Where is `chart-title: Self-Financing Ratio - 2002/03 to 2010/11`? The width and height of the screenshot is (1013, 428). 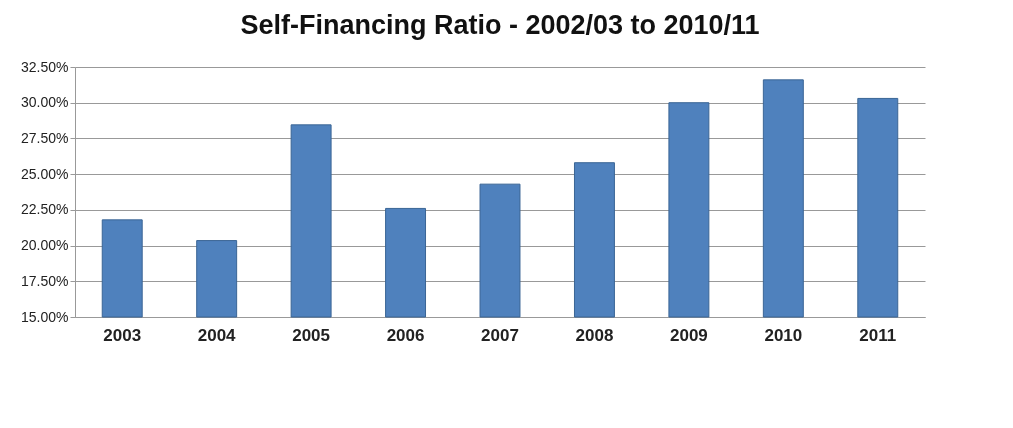 chart-title: Self-Financing Ratio - 2002/03 to 2010/11 is located at coordinates (500, 25).